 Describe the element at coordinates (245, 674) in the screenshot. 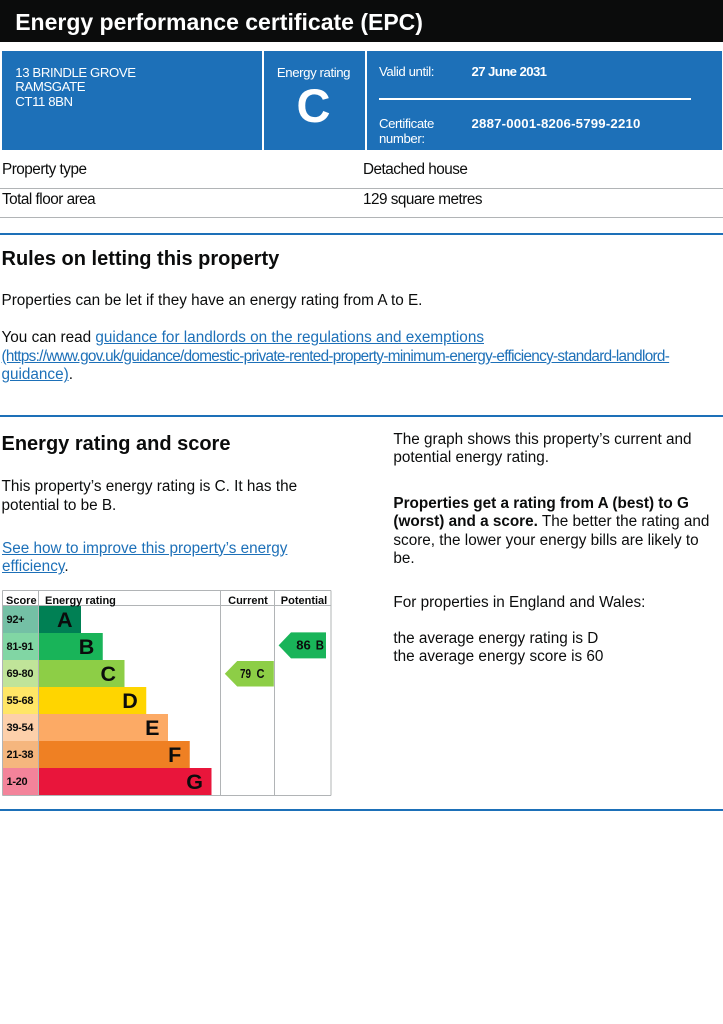

I see `svg-text: 79` at that location.